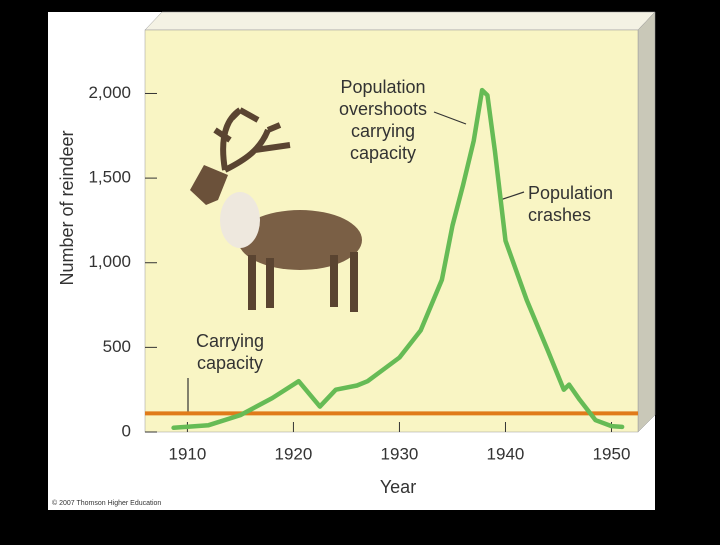  Describe the element at coordinates (276, 209) in the screenshot. I see `reindeer` at that location.